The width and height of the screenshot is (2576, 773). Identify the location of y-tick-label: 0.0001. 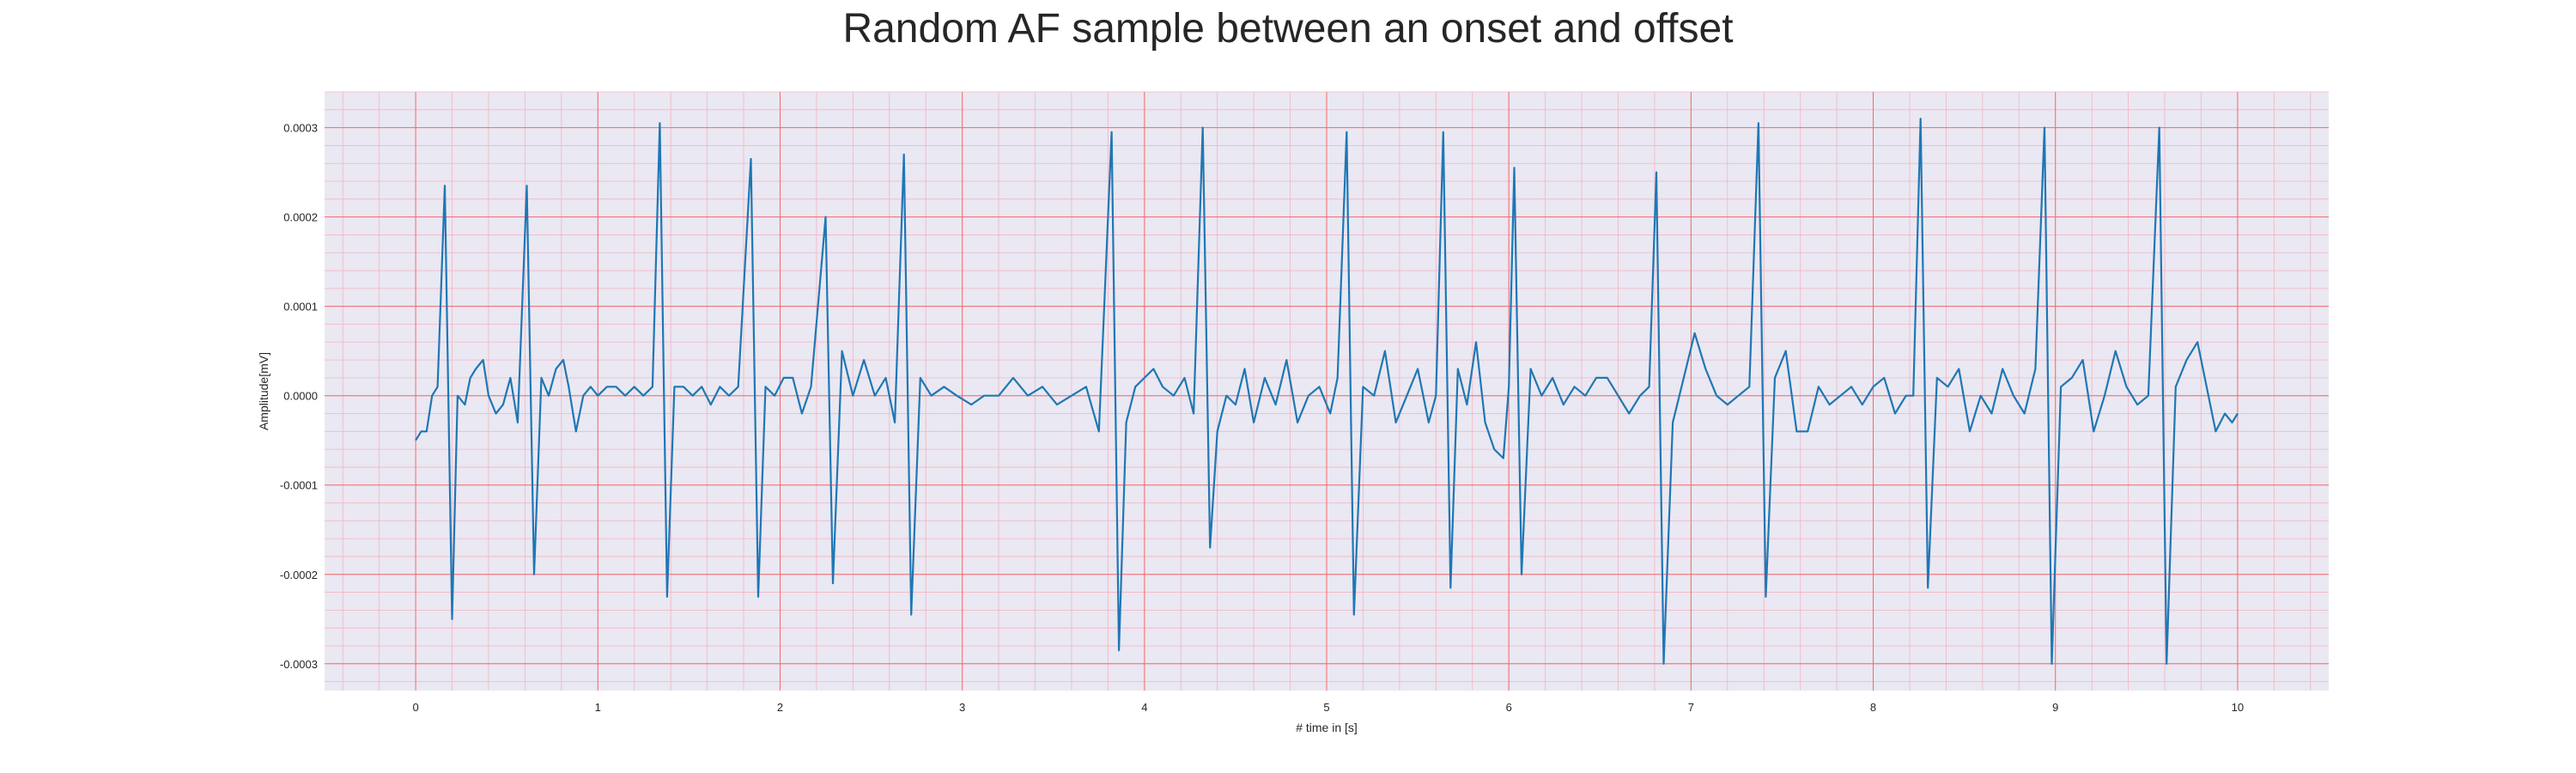
(301, 307).